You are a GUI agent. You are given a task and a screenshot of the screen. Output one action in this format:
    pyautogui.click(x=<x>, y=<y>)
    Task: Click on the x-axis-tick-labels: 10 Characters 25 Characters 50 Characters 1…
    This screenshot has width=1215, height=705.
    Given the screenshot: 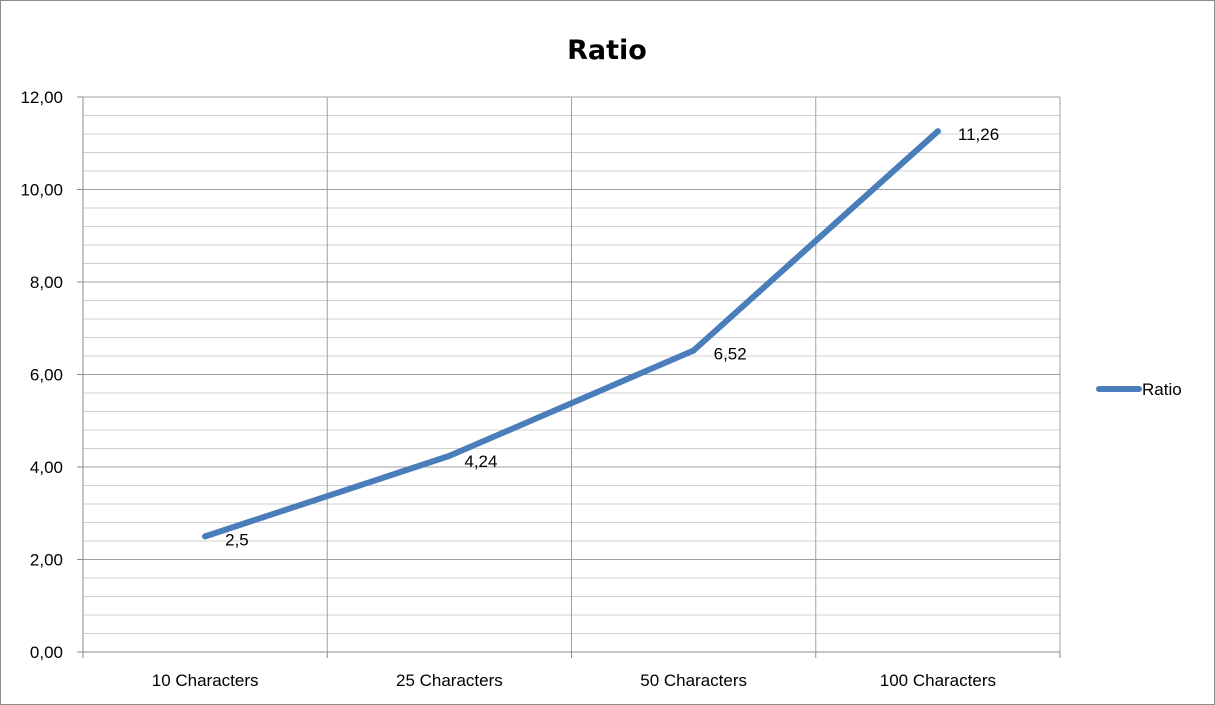 What is the action you would take?
    pyautogui.click(x=574, y=680)
    